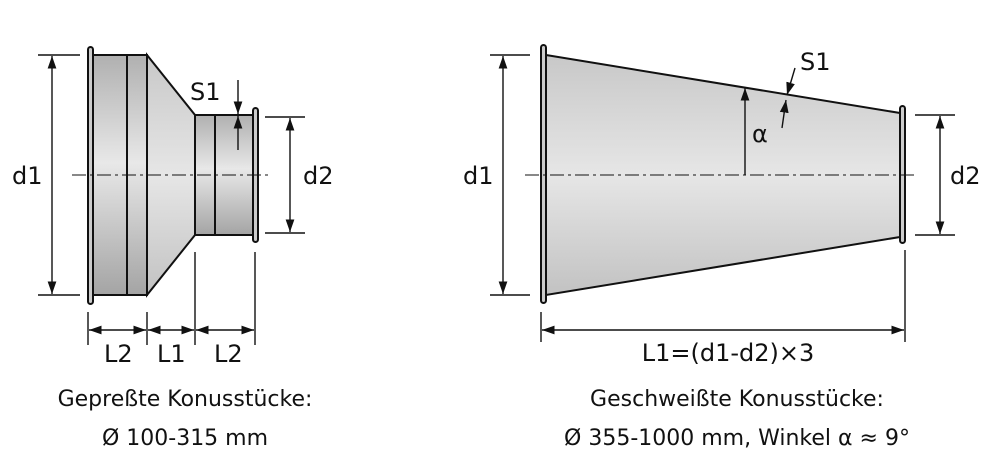 The width and height of the screenshot is (1000, 469). What do you see at coordinates (737, 399) in the screenshot?
I see `right-caption-title: Geschweißte Konusstücke:` at bounding box center [737, 399].